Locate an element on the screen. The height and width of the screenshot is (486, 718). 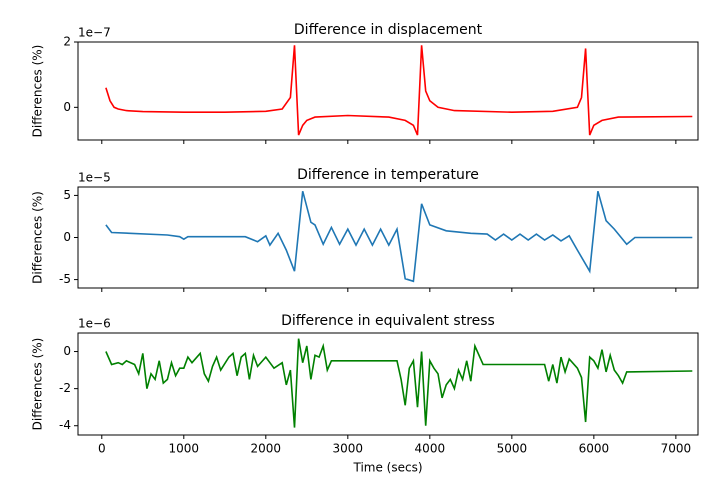
x-tick-label: 1000 is located at coordinates (184, 449).